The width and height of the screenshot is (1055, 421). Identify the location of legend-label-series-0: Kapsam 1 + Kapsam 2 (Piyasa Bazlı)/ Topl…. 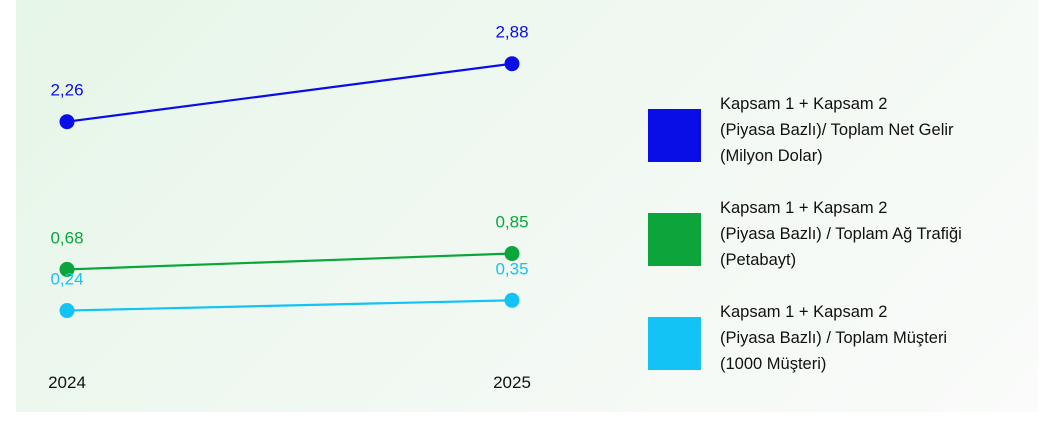
(837, 130).